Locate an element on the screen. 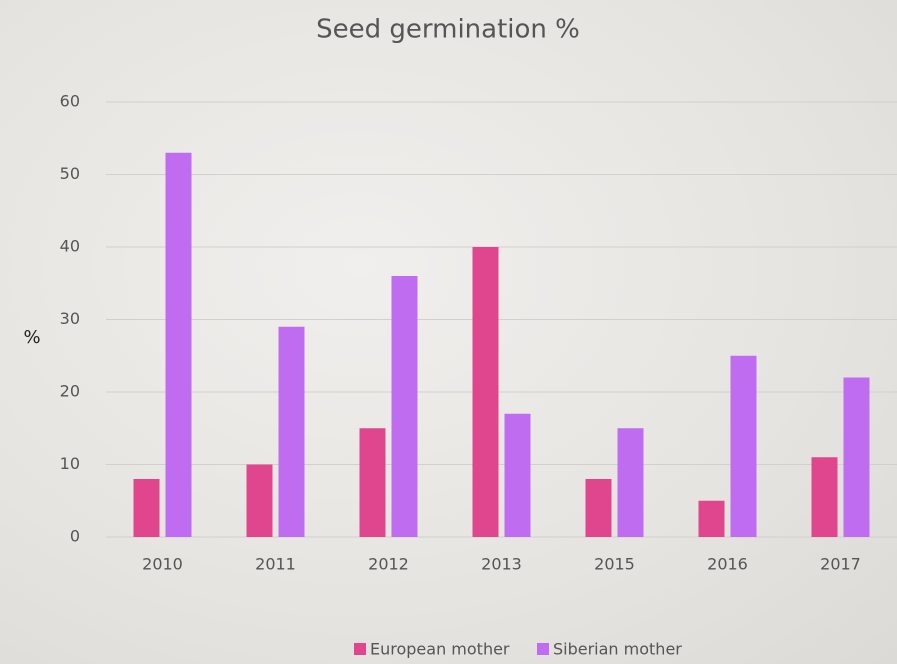 The width and height of the screenshot is (897, 664). x-tick-label: 2015 is located at coordinates (614, 564).